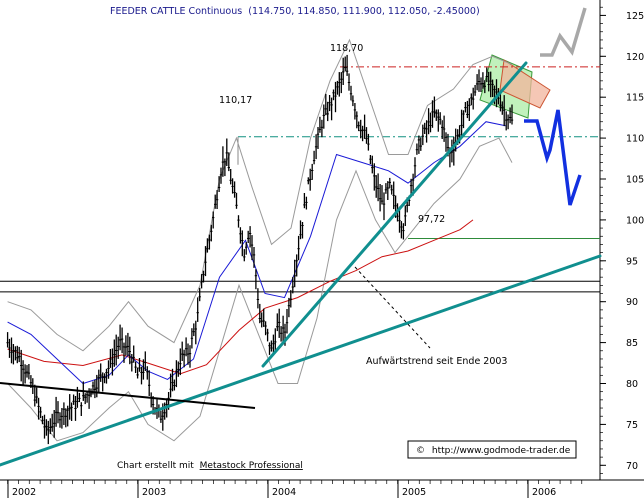 The height and width of the screenshot is (498, 644). I want to click on y-tick-label: 95, so click(632, 261).